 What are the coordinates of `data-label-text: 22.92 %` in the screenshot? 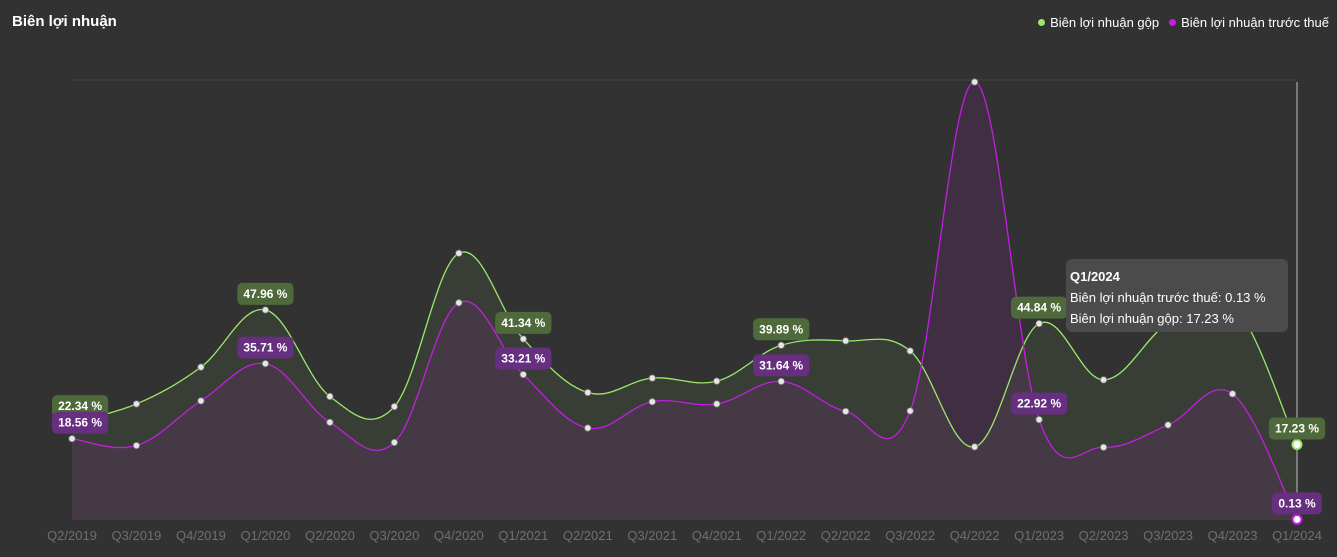 It's located at (1039, 404).